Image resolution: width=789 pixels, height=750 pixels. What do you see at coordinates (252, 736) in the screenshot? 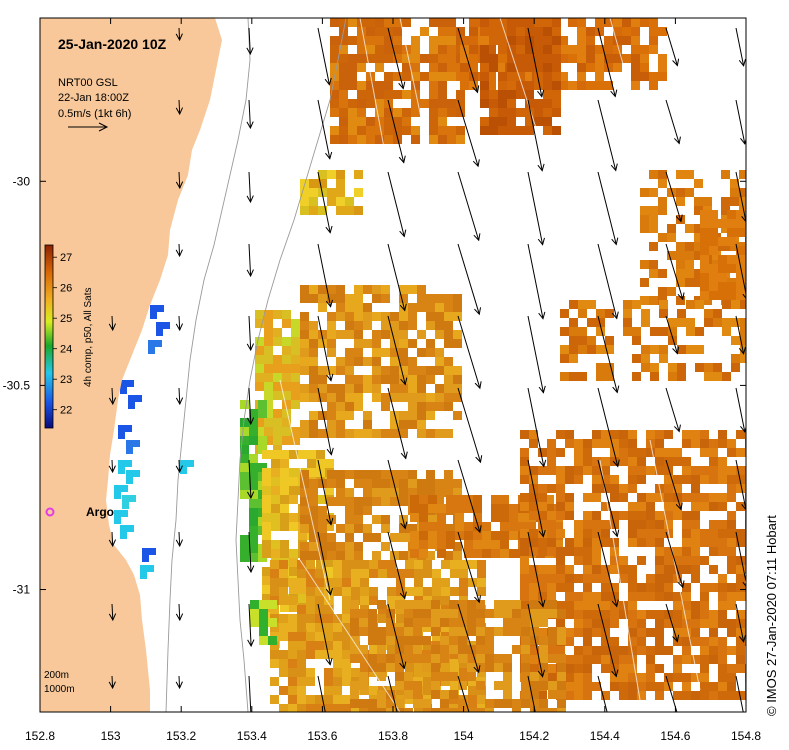
I see `x-tick-label: 153.4` at bounding box center [252, 736].